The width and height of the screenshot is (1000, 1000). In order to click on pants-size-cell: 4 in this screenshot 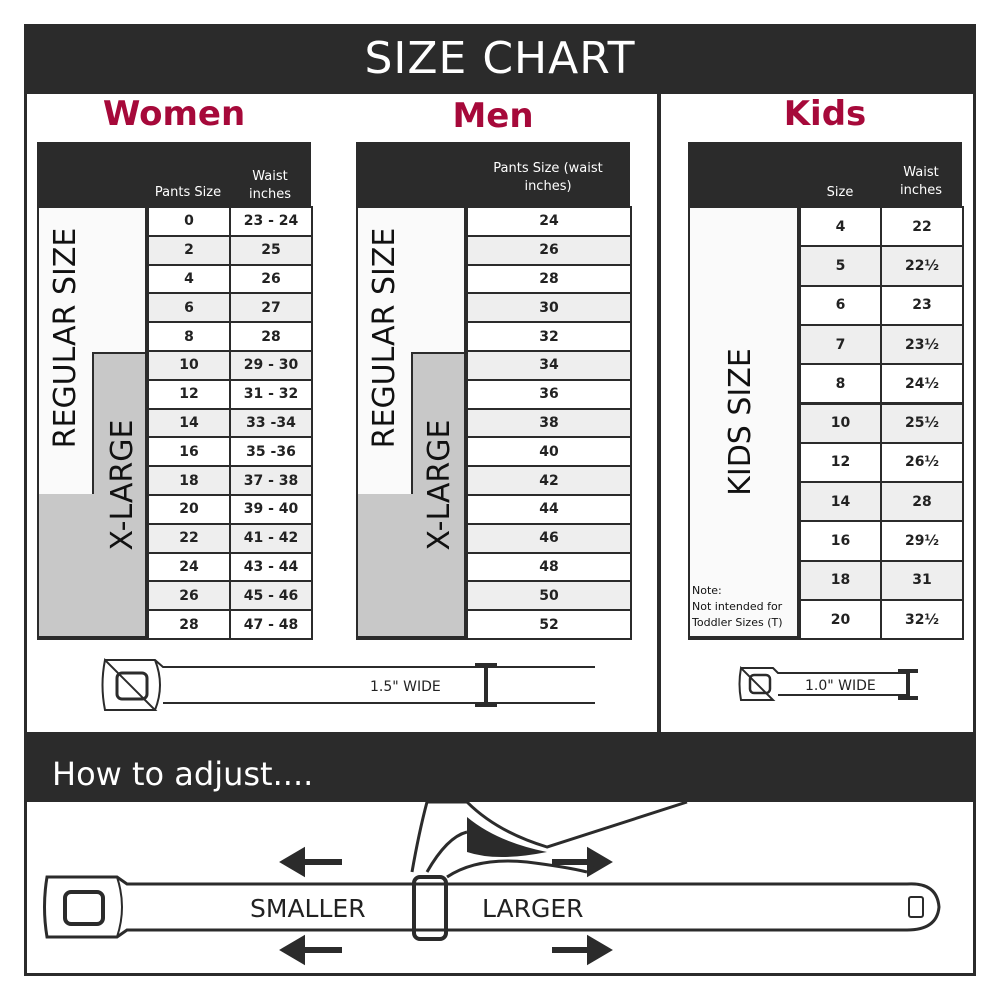, I will do `click(189, 279)`.